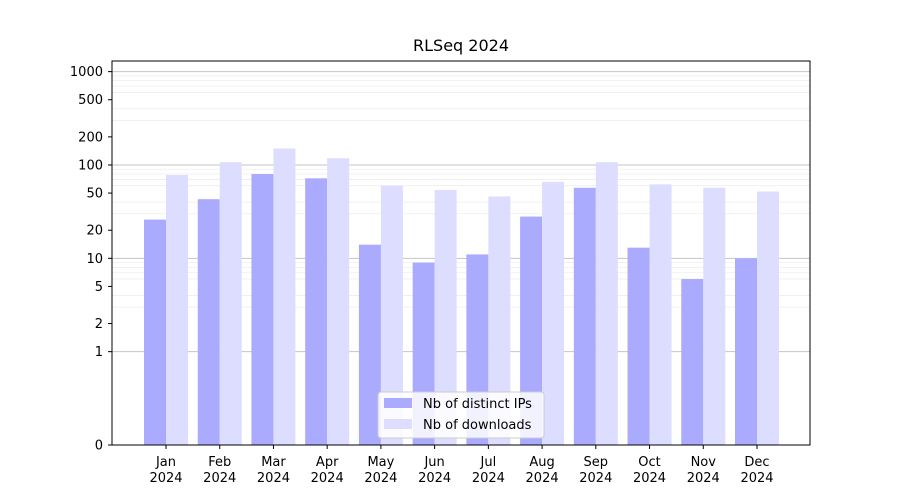 This screenshot has height=500, width=900. I want to click on x-tick-label-month: Dec, so click(756, 462).